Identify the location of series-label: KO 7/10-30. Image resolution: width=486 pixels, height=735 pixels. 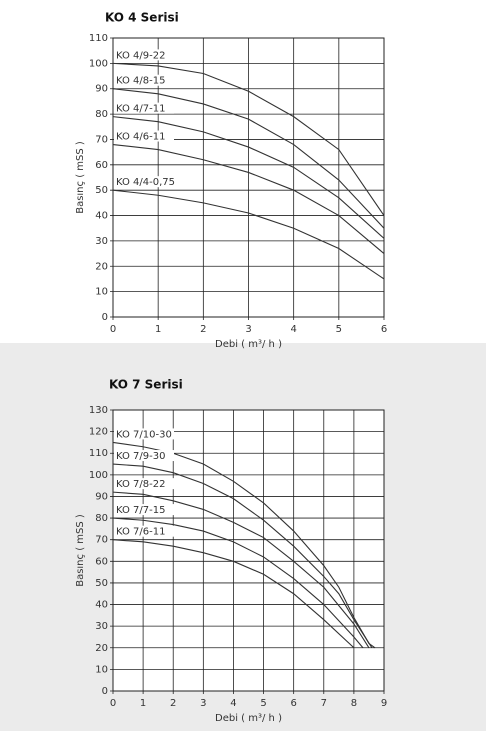
(144, 434).